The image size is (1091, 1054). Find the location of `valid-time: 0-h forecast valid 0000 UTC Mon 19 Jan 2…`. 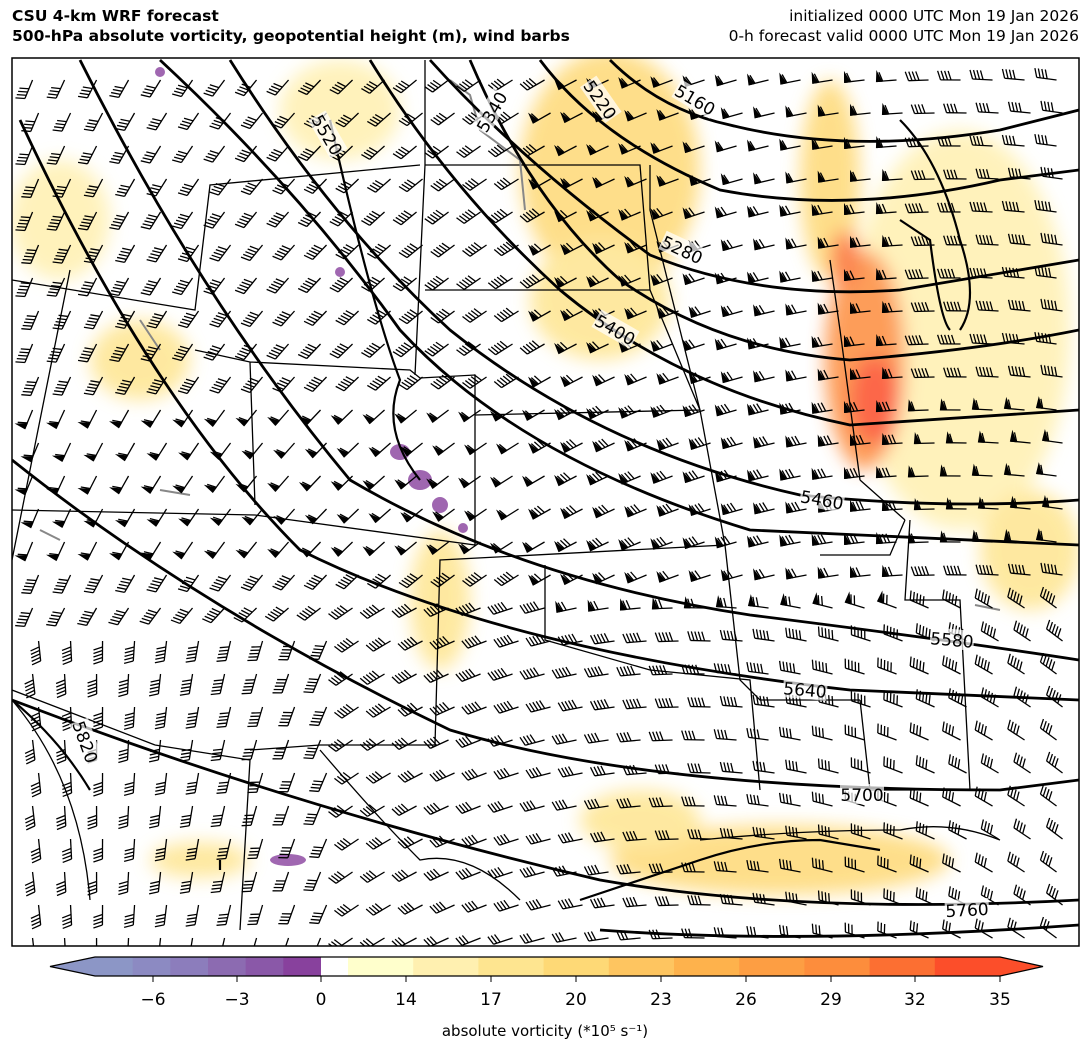

valid-time: 0-h forecast valid 0000 UTC Mon 19 Jan 2… is located at coordinates (903, 36).